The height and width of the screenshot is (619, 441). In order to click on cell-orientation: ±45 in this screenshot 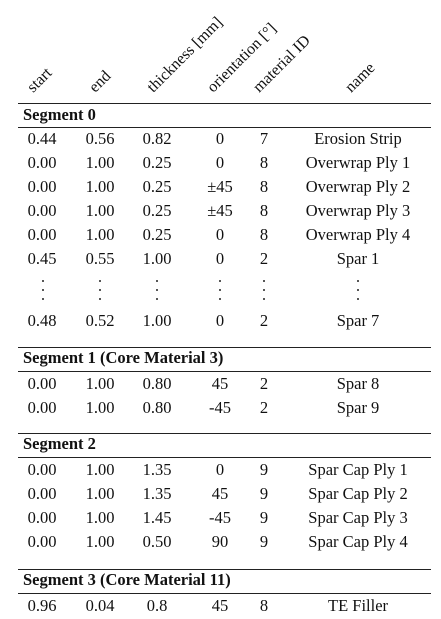, I will do `click(220, 186)`.